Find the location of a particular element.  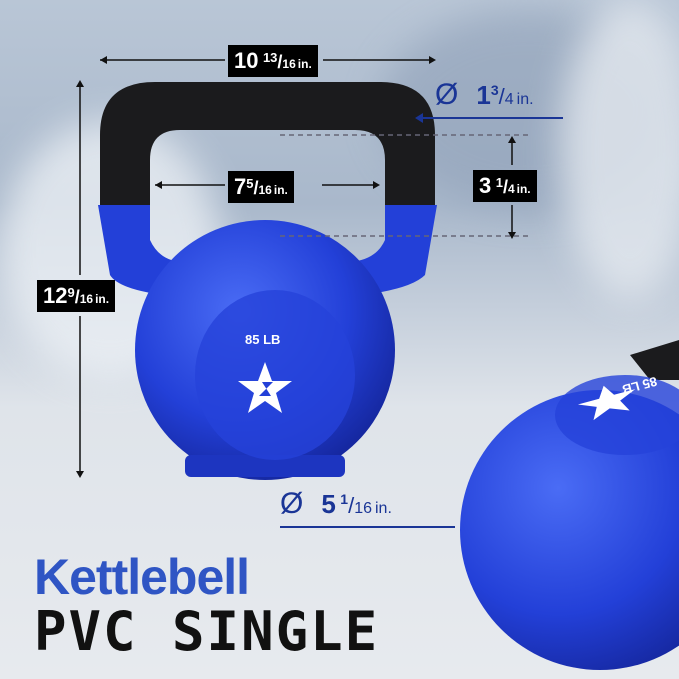

whole: 10 is located at coordinates (246, 60).